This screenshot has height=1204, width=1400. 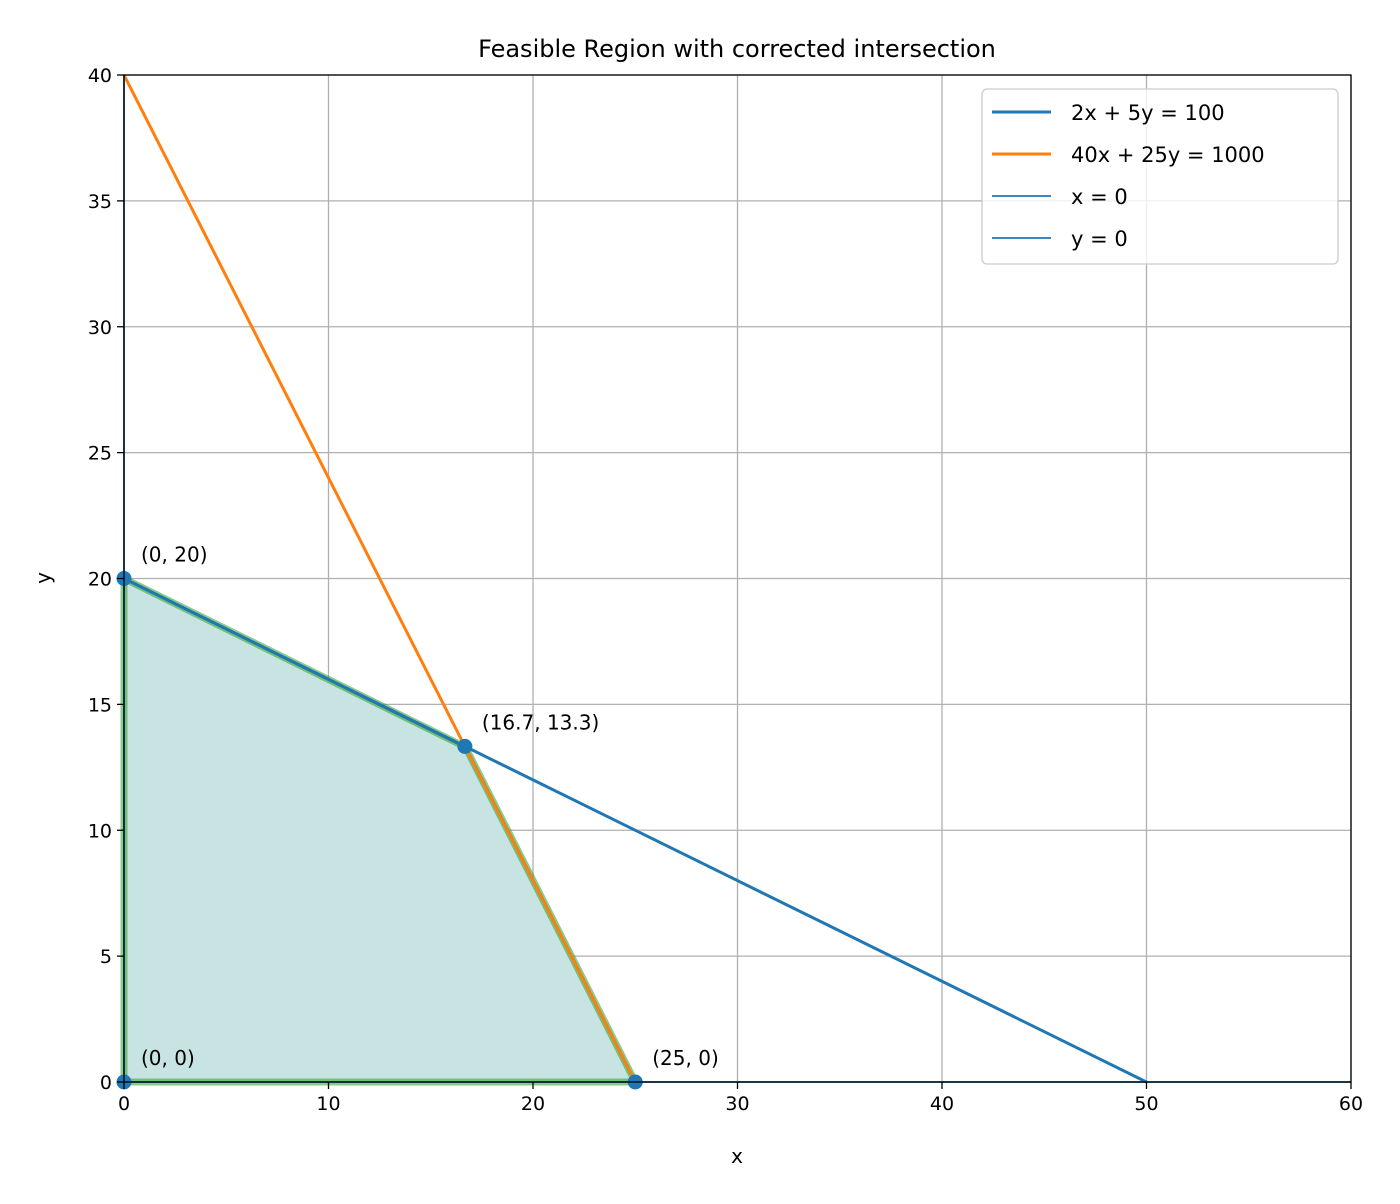 I want to click on y-tick-label: 20, so click(x=100, y=580).